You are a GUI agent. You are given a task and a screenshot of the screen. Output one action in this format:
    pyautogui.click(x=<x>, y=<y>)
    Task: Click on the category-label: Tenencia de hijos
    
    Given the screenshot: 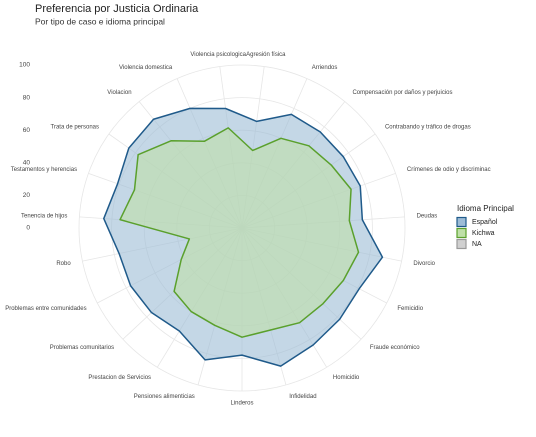 What is the action you would take?
    pyautogui.click(x=44, y=217)
    